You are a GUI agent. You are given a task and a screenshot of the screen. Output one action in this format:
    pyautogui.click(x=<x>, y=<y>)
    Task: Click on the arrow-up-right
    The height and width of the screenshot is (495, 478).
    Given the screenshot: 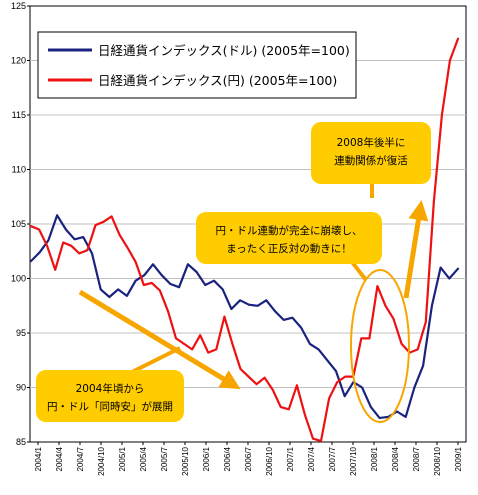 What is the action you would take?
    pyautogui.click(x=416, y=249)
    